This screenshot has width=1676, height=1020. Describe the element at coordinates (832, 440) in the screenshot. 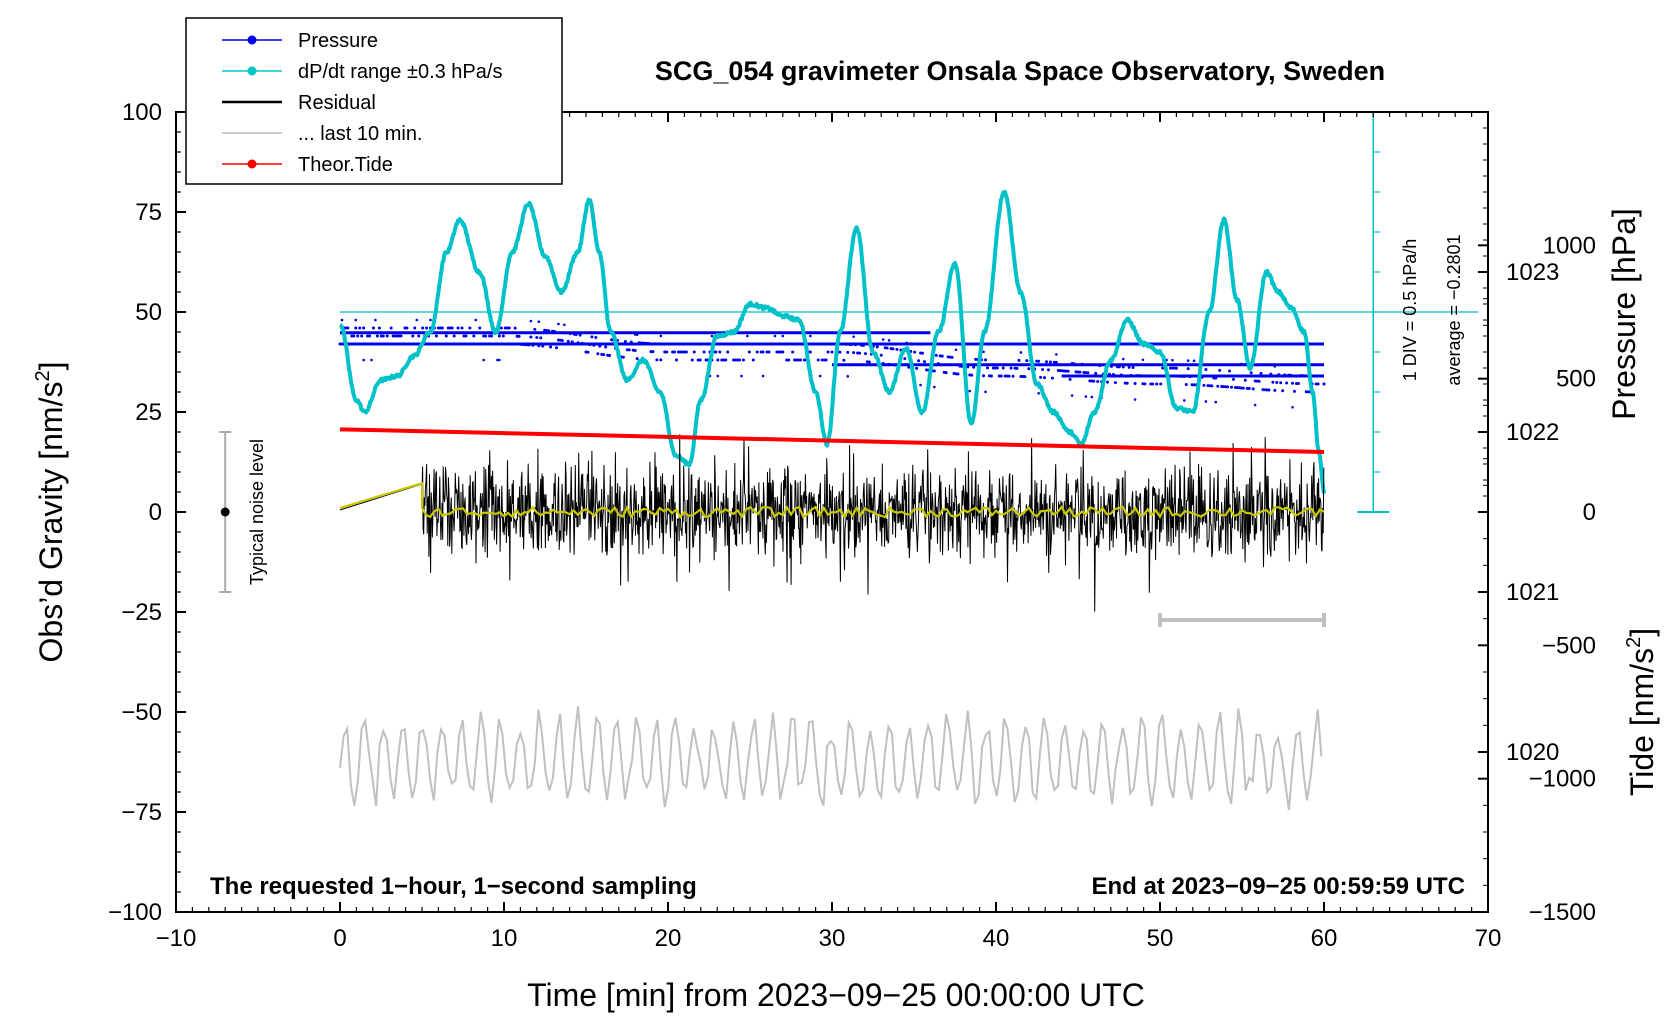

I see `tide-series-line` at that location.